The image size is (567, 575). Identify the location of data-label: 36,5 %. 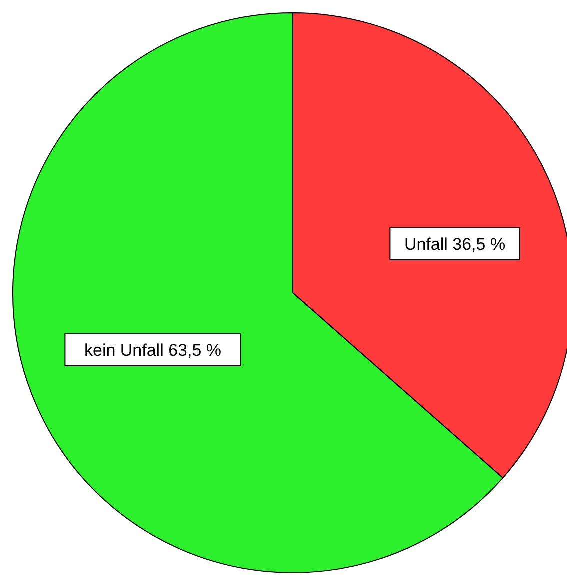
(477, 244).